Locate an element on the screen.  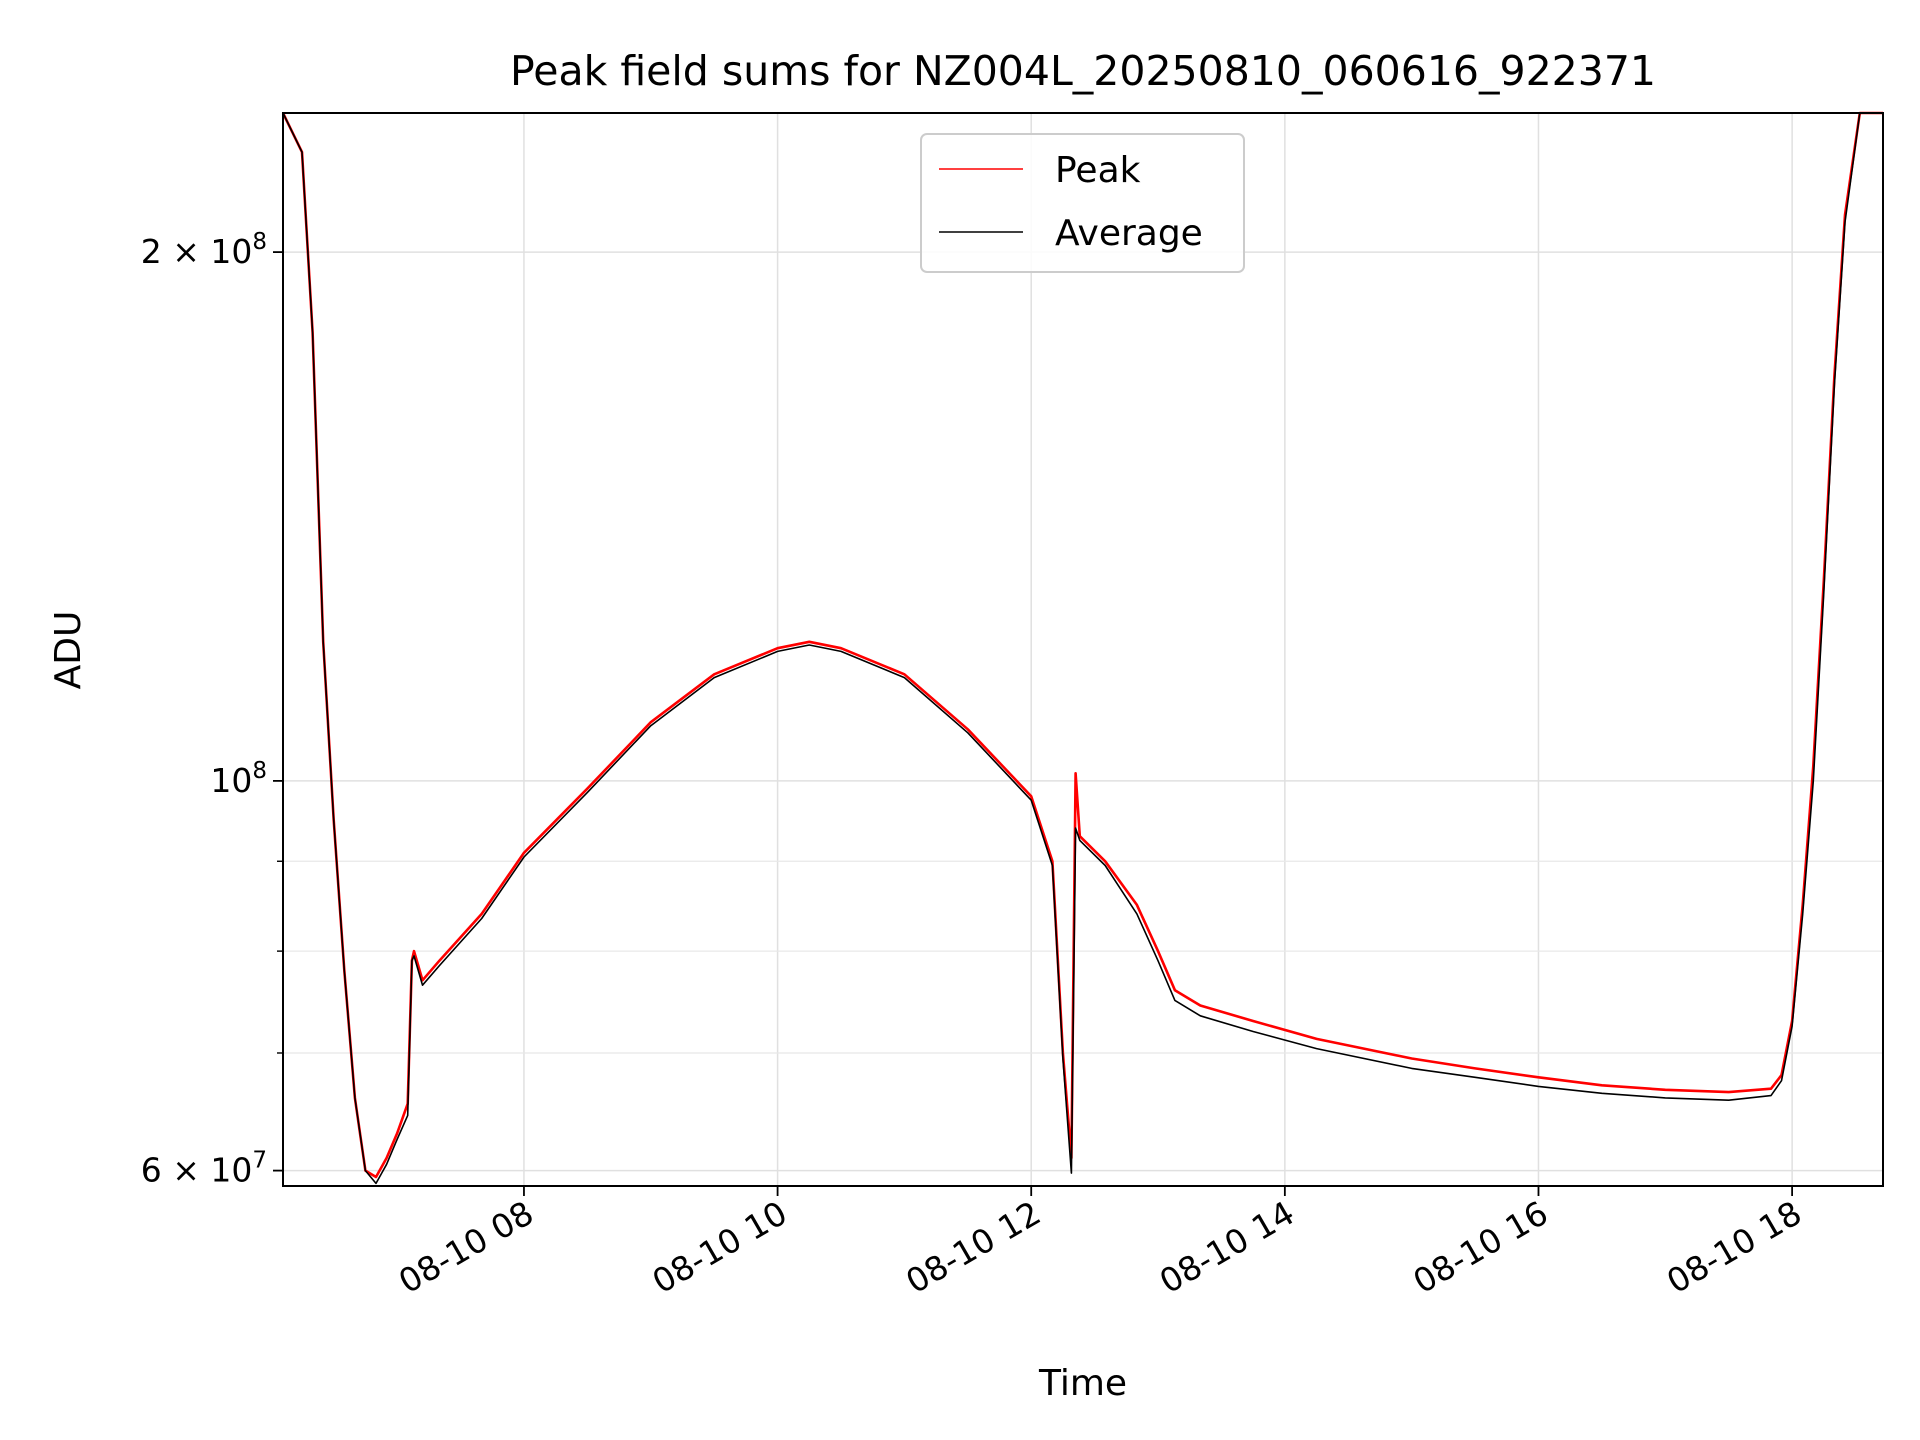
y-axis: 6 × 107 108 2 × 108 is located at coordinates (212, 709).